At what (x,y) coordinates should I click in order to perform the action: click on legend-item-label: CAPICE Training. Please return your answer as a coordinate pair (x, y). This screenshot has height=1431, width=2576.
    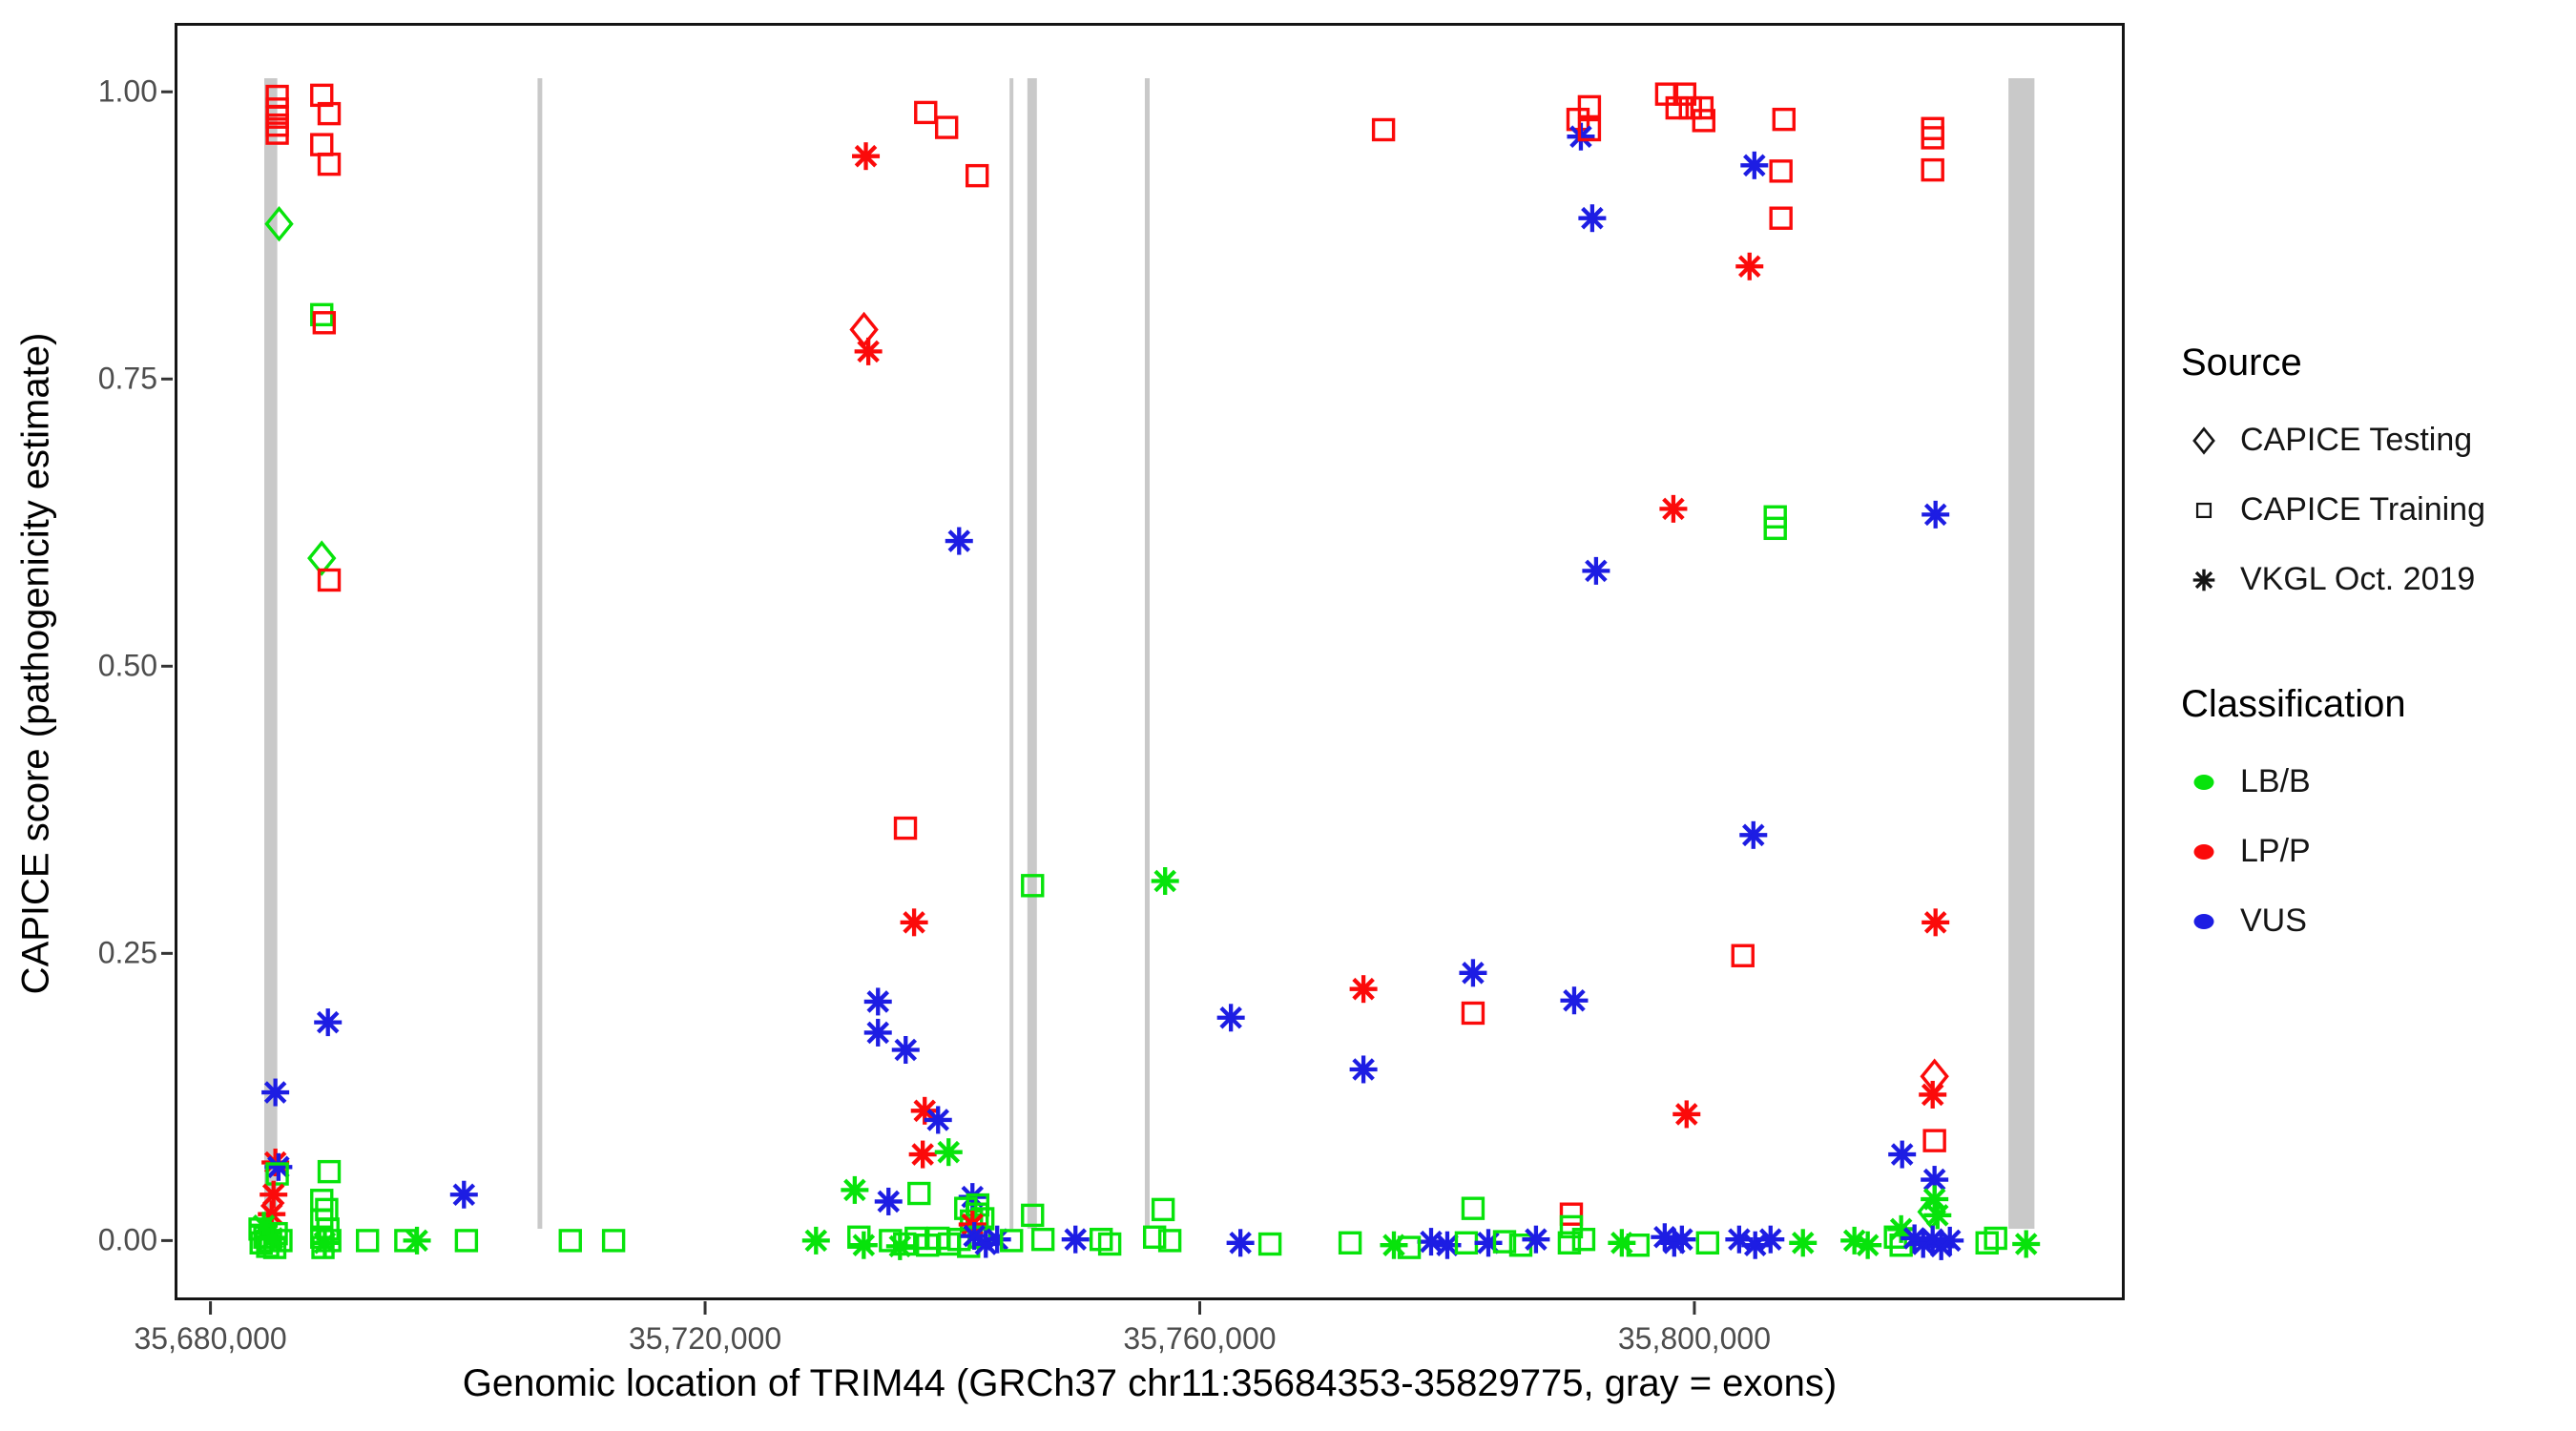
    Looking at the image, I should click on (2362, 509).